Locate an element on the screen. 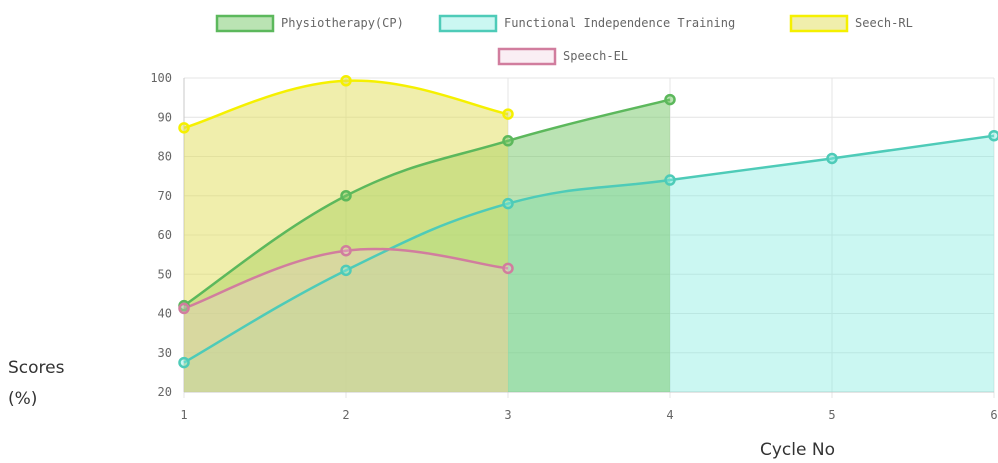  x-tick-label: 2 is located at coordinates (345, 415).